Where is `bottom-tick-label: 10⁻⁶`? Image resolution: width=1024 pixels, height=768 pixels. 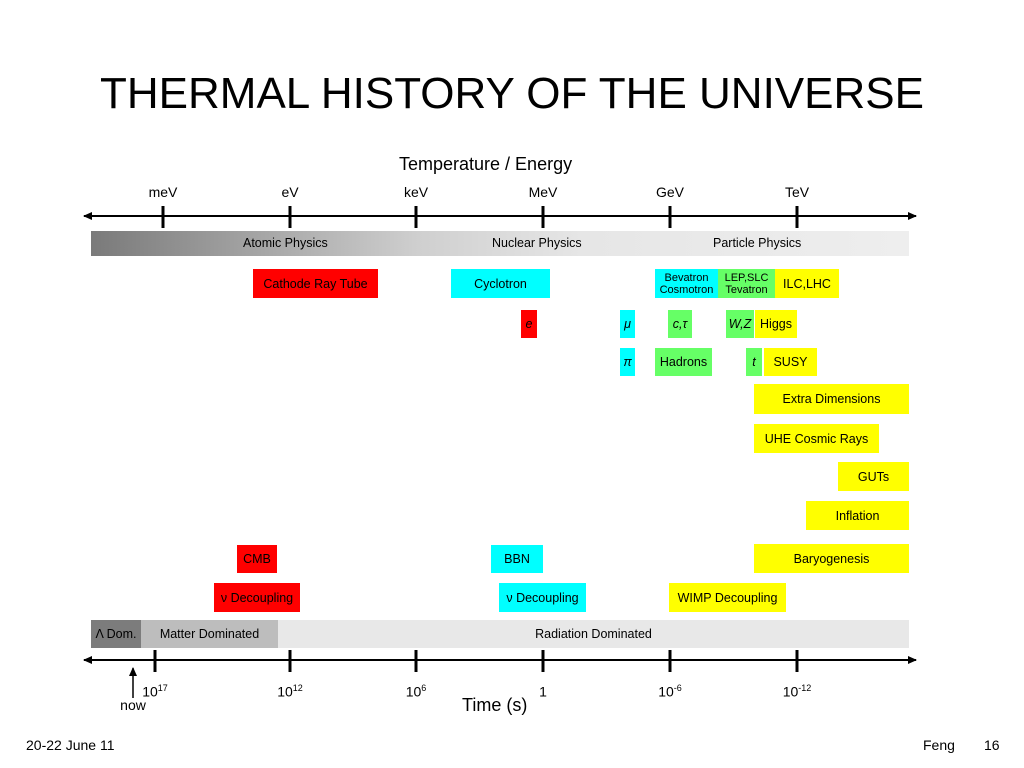
bottom-tick-label: 10⁻⁶ is located at coordinates (670, 691).